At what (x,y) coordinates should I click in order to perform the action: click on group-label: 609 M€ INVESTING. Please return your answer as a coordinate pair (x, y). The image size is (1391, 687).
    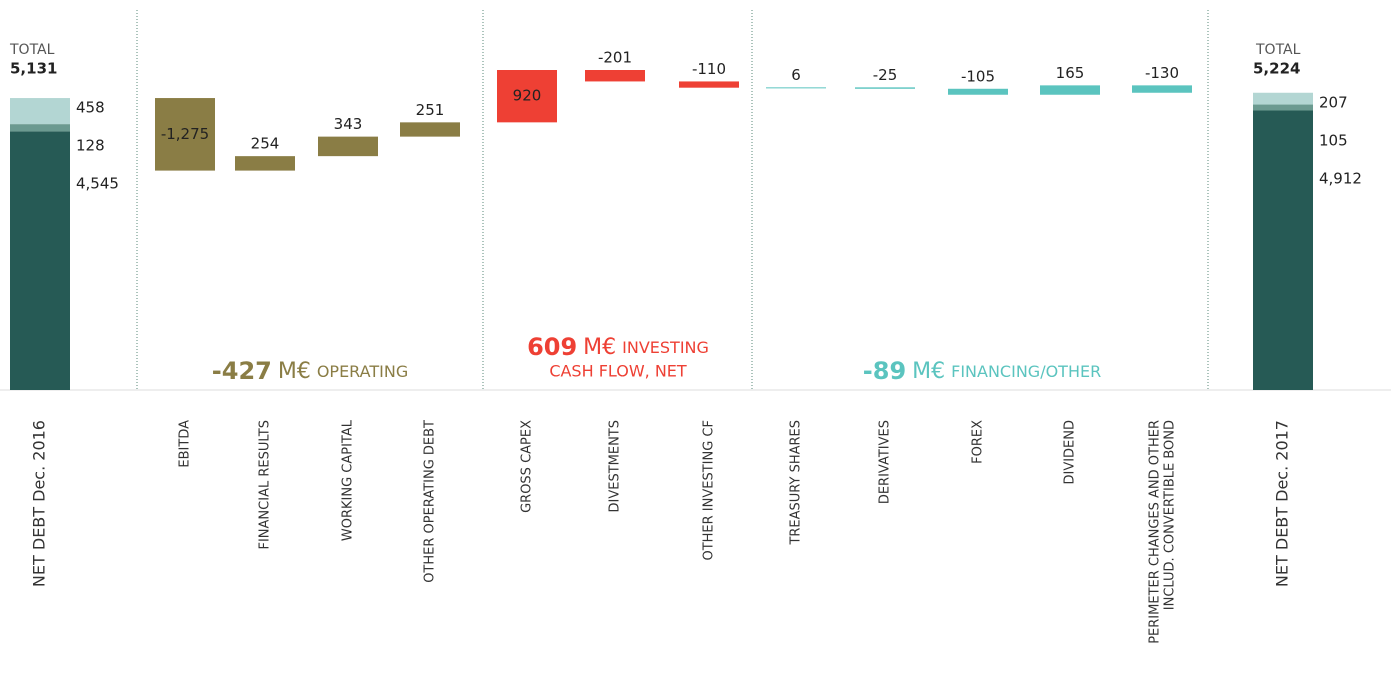
    Looking at the image, I should click on (618, 347).